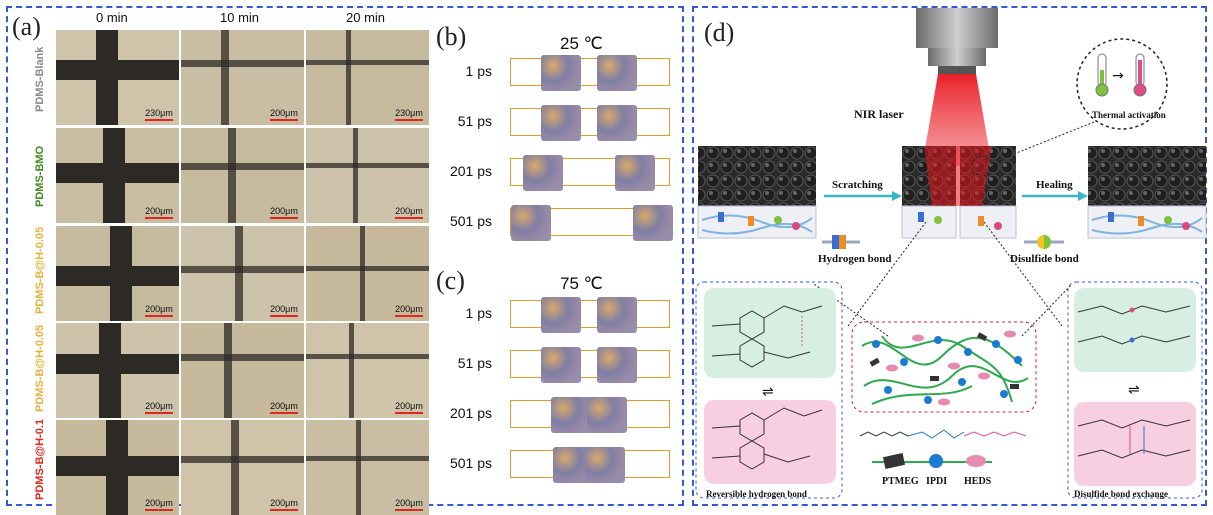  Describe the element at coordinates (470, 221) in the screenshot. I see `time-label-3: 501 ps` at that location.